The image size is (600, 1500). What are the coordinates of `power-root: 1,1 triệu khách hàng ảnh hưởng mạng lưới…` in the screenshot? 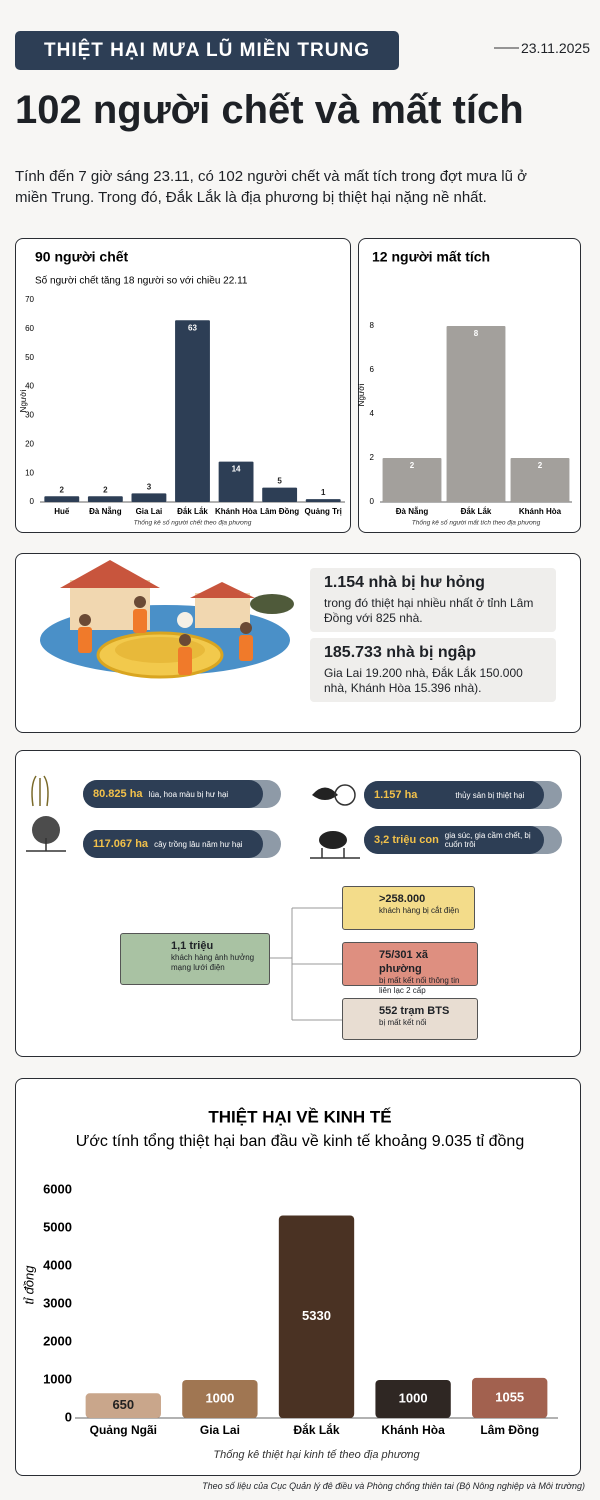 It's located at (195, 959).